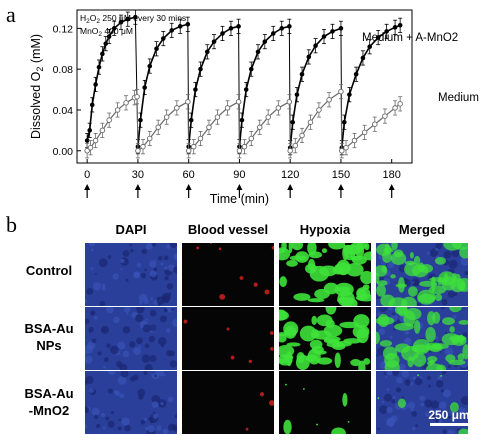  I want to click on scale-bar-label: 250 μm, so click(449, 415).